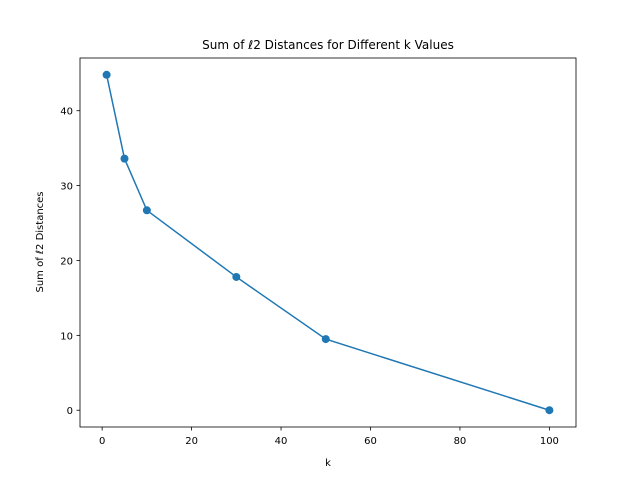 The image size is (640, 480). Describe the element at coordinates (66, 112) in the screenshot. I see `y-tick-label: 40` at that location.